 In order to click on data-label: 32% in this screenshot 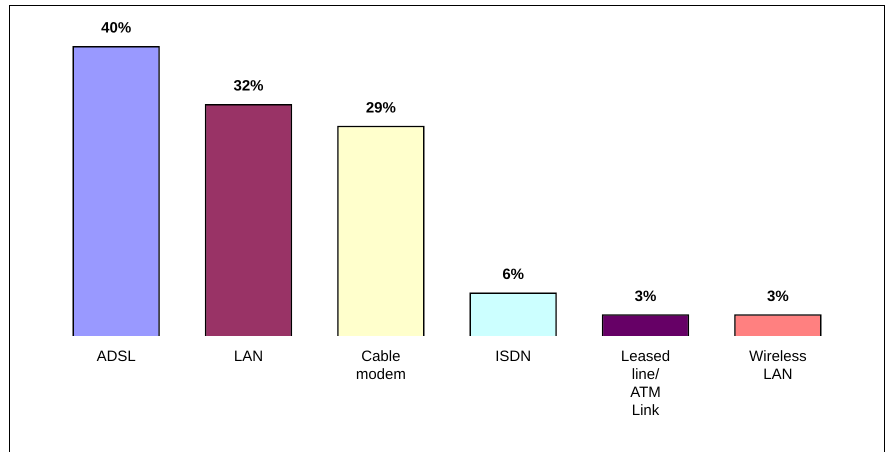, I will do `click(248, 86)`.